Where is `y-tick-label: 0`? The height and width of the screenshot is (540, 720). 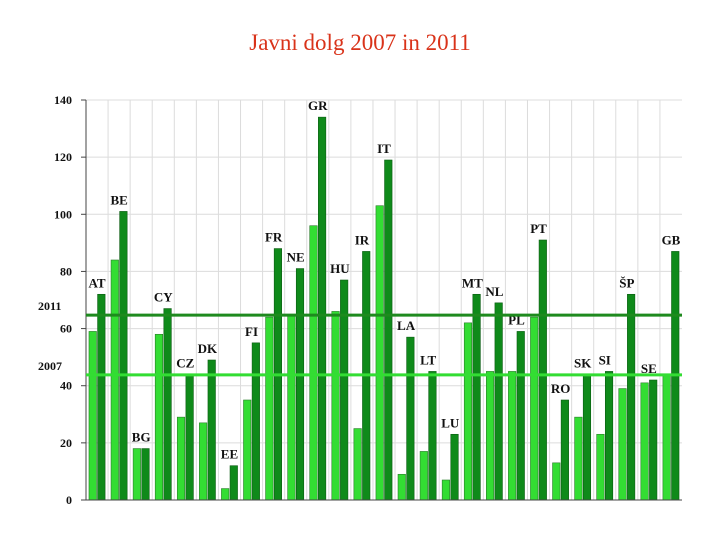
y-tick-label: 0 is located at coordinates (69, 500).